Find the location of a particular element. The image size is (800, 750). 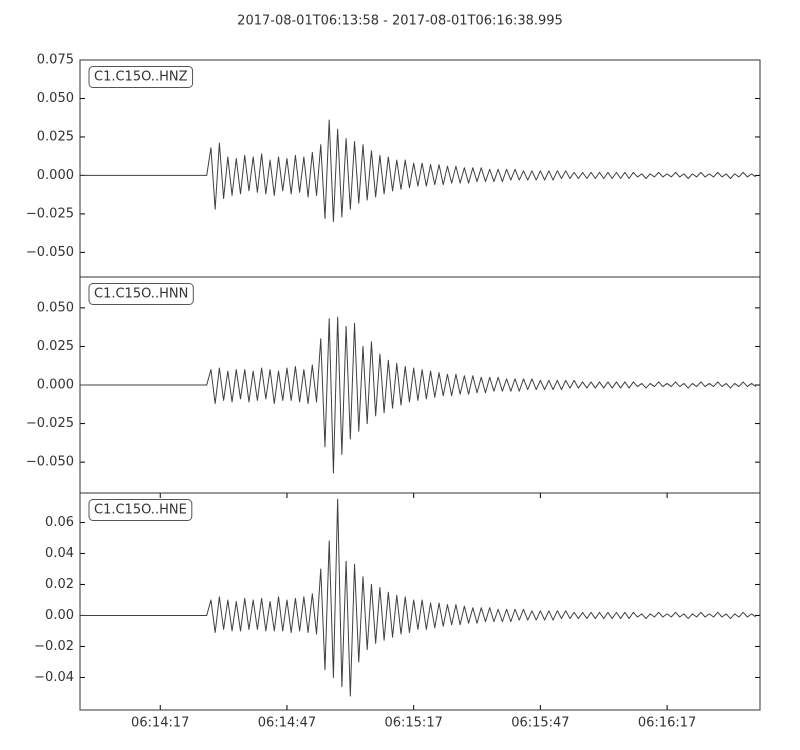

y-tick-label: 0.06 is located at coordinates (59, 522).